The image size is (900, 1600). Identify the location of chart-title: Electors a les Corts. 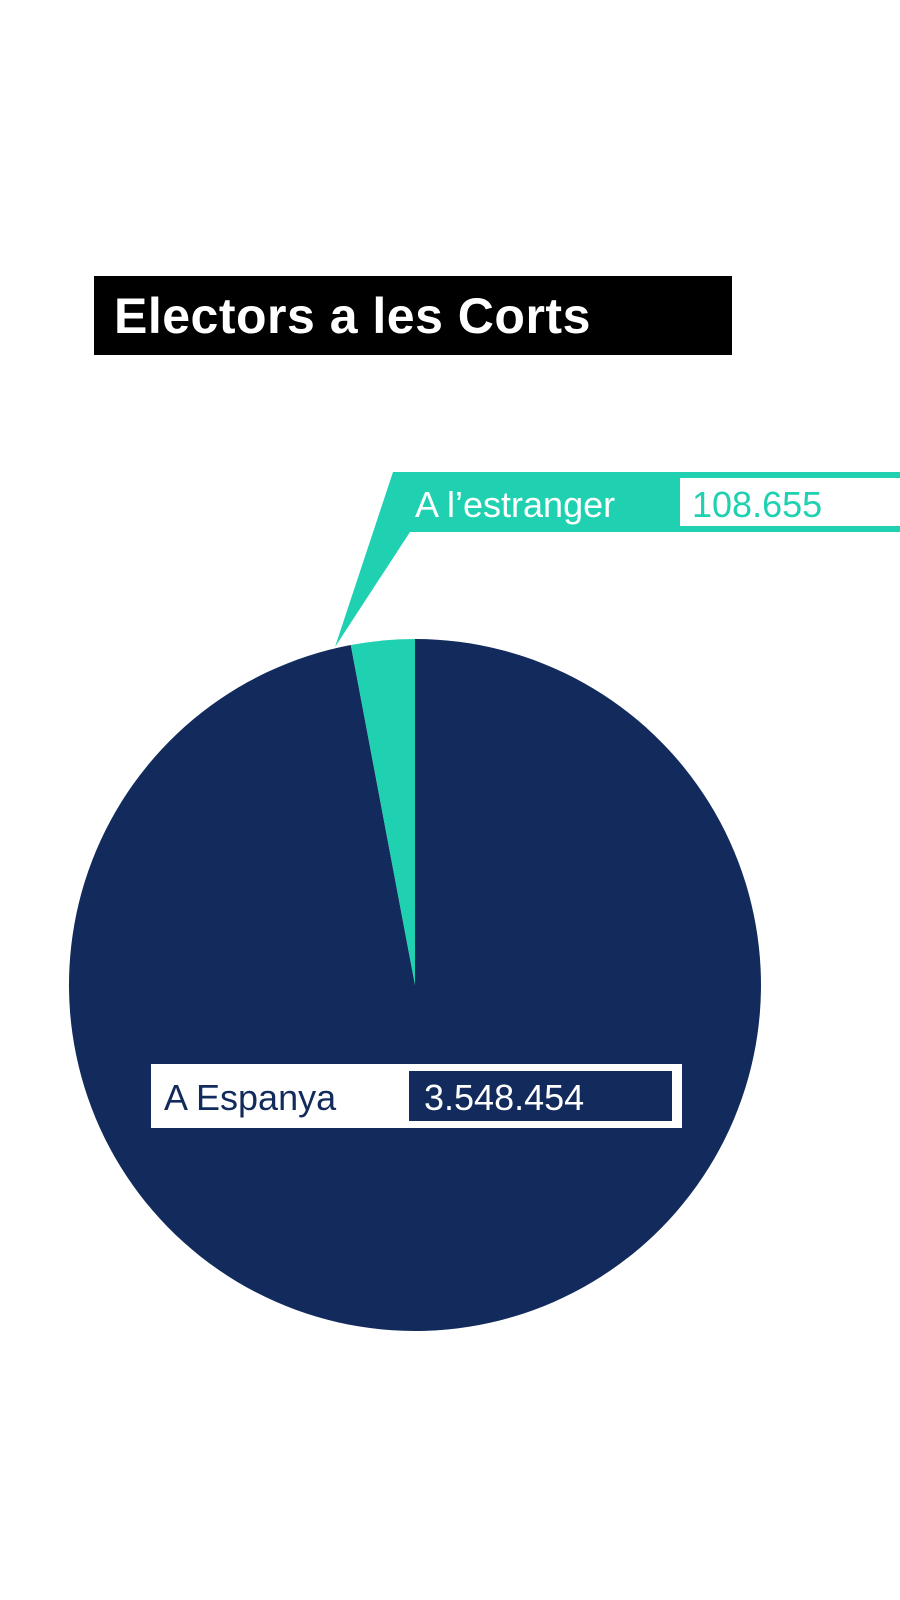
(352, 315).